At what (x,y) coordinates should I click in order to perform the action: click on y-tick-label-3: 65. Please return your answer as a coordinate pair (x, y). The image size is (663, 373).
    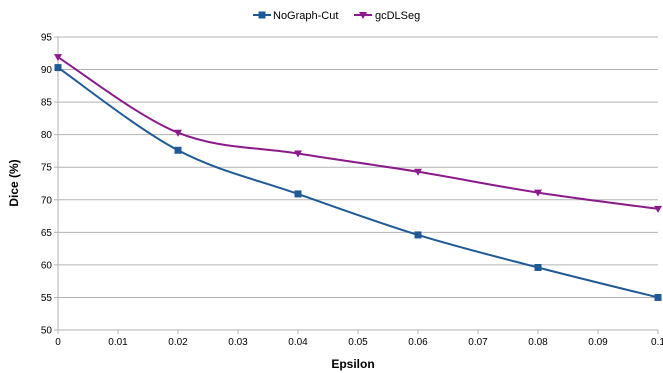
    Looking at the image, I should click on (47, 233).